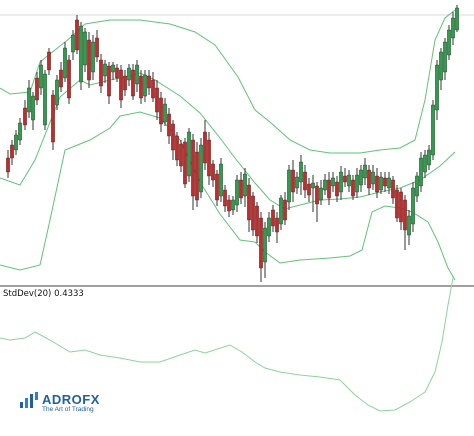  What do you see at coordinates (60, 403) in the screenshot?
I see `brand-logo: ADROFX The Art of Trading` at bounding box center [60, 403].